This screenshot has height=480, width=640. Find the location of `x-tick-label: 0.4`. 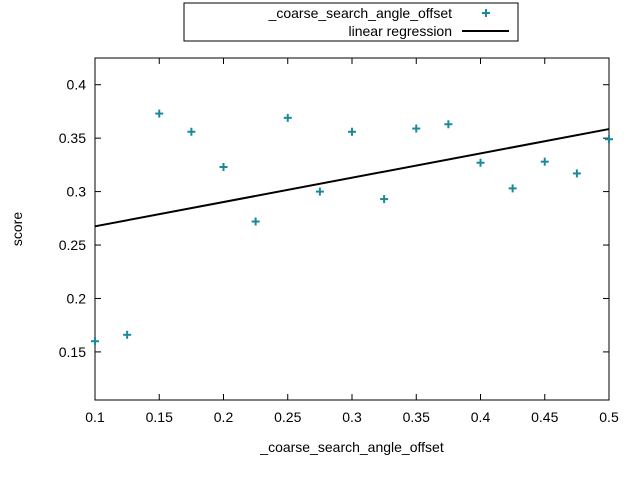

x-tick-label: 0.4 is located at coordinates (481, 417).